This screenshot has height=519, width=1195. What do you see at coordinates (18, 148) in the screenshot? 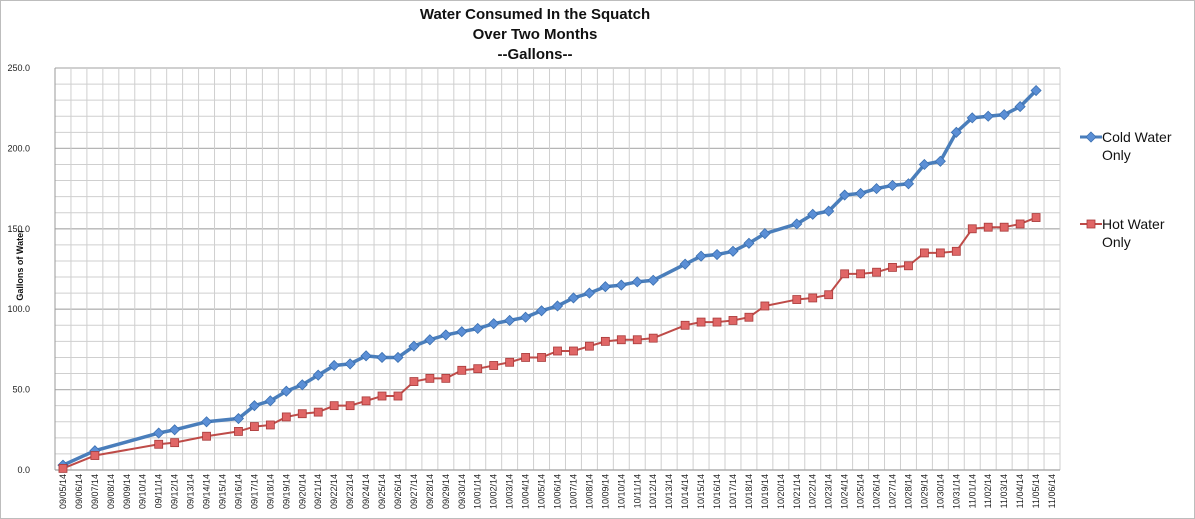
I see `y-tick-label: 200.0` at bounding box center [18, 148].